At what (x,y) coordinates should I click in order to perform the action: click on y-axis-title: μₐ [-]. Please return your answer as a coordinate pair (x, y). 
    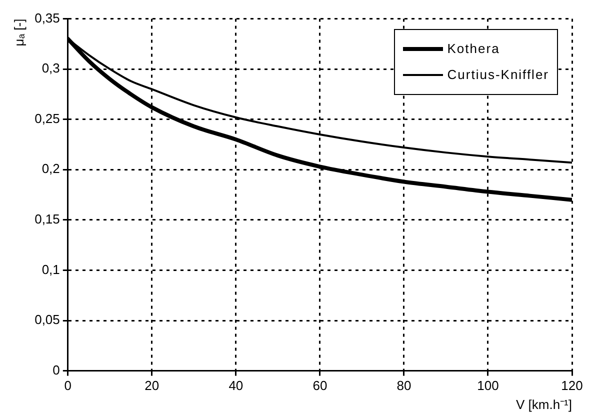
    Looking at the image, I should click on (18, 32).